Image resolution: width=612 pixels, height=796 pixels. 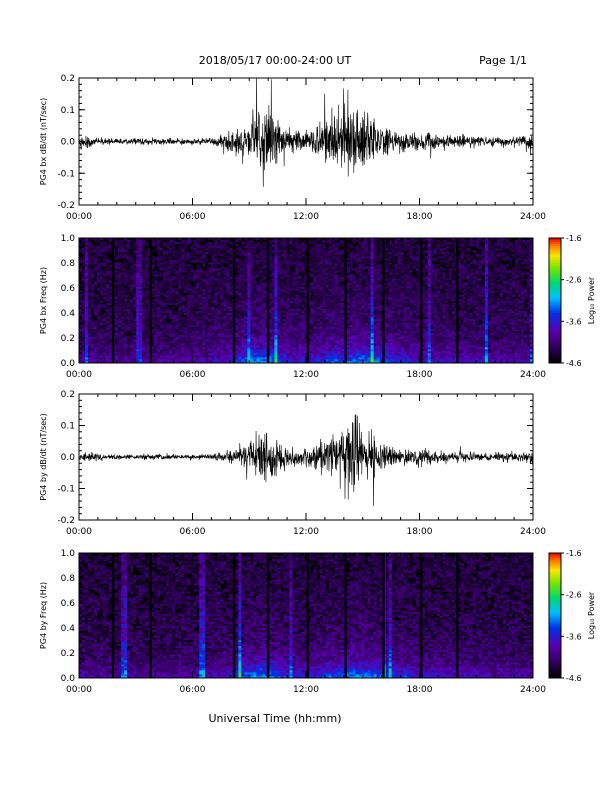 What do you see at coordinates (306, 217) in the screenshot?
I see `x-tick-label: 12:00` at bounding box center [306, 217].